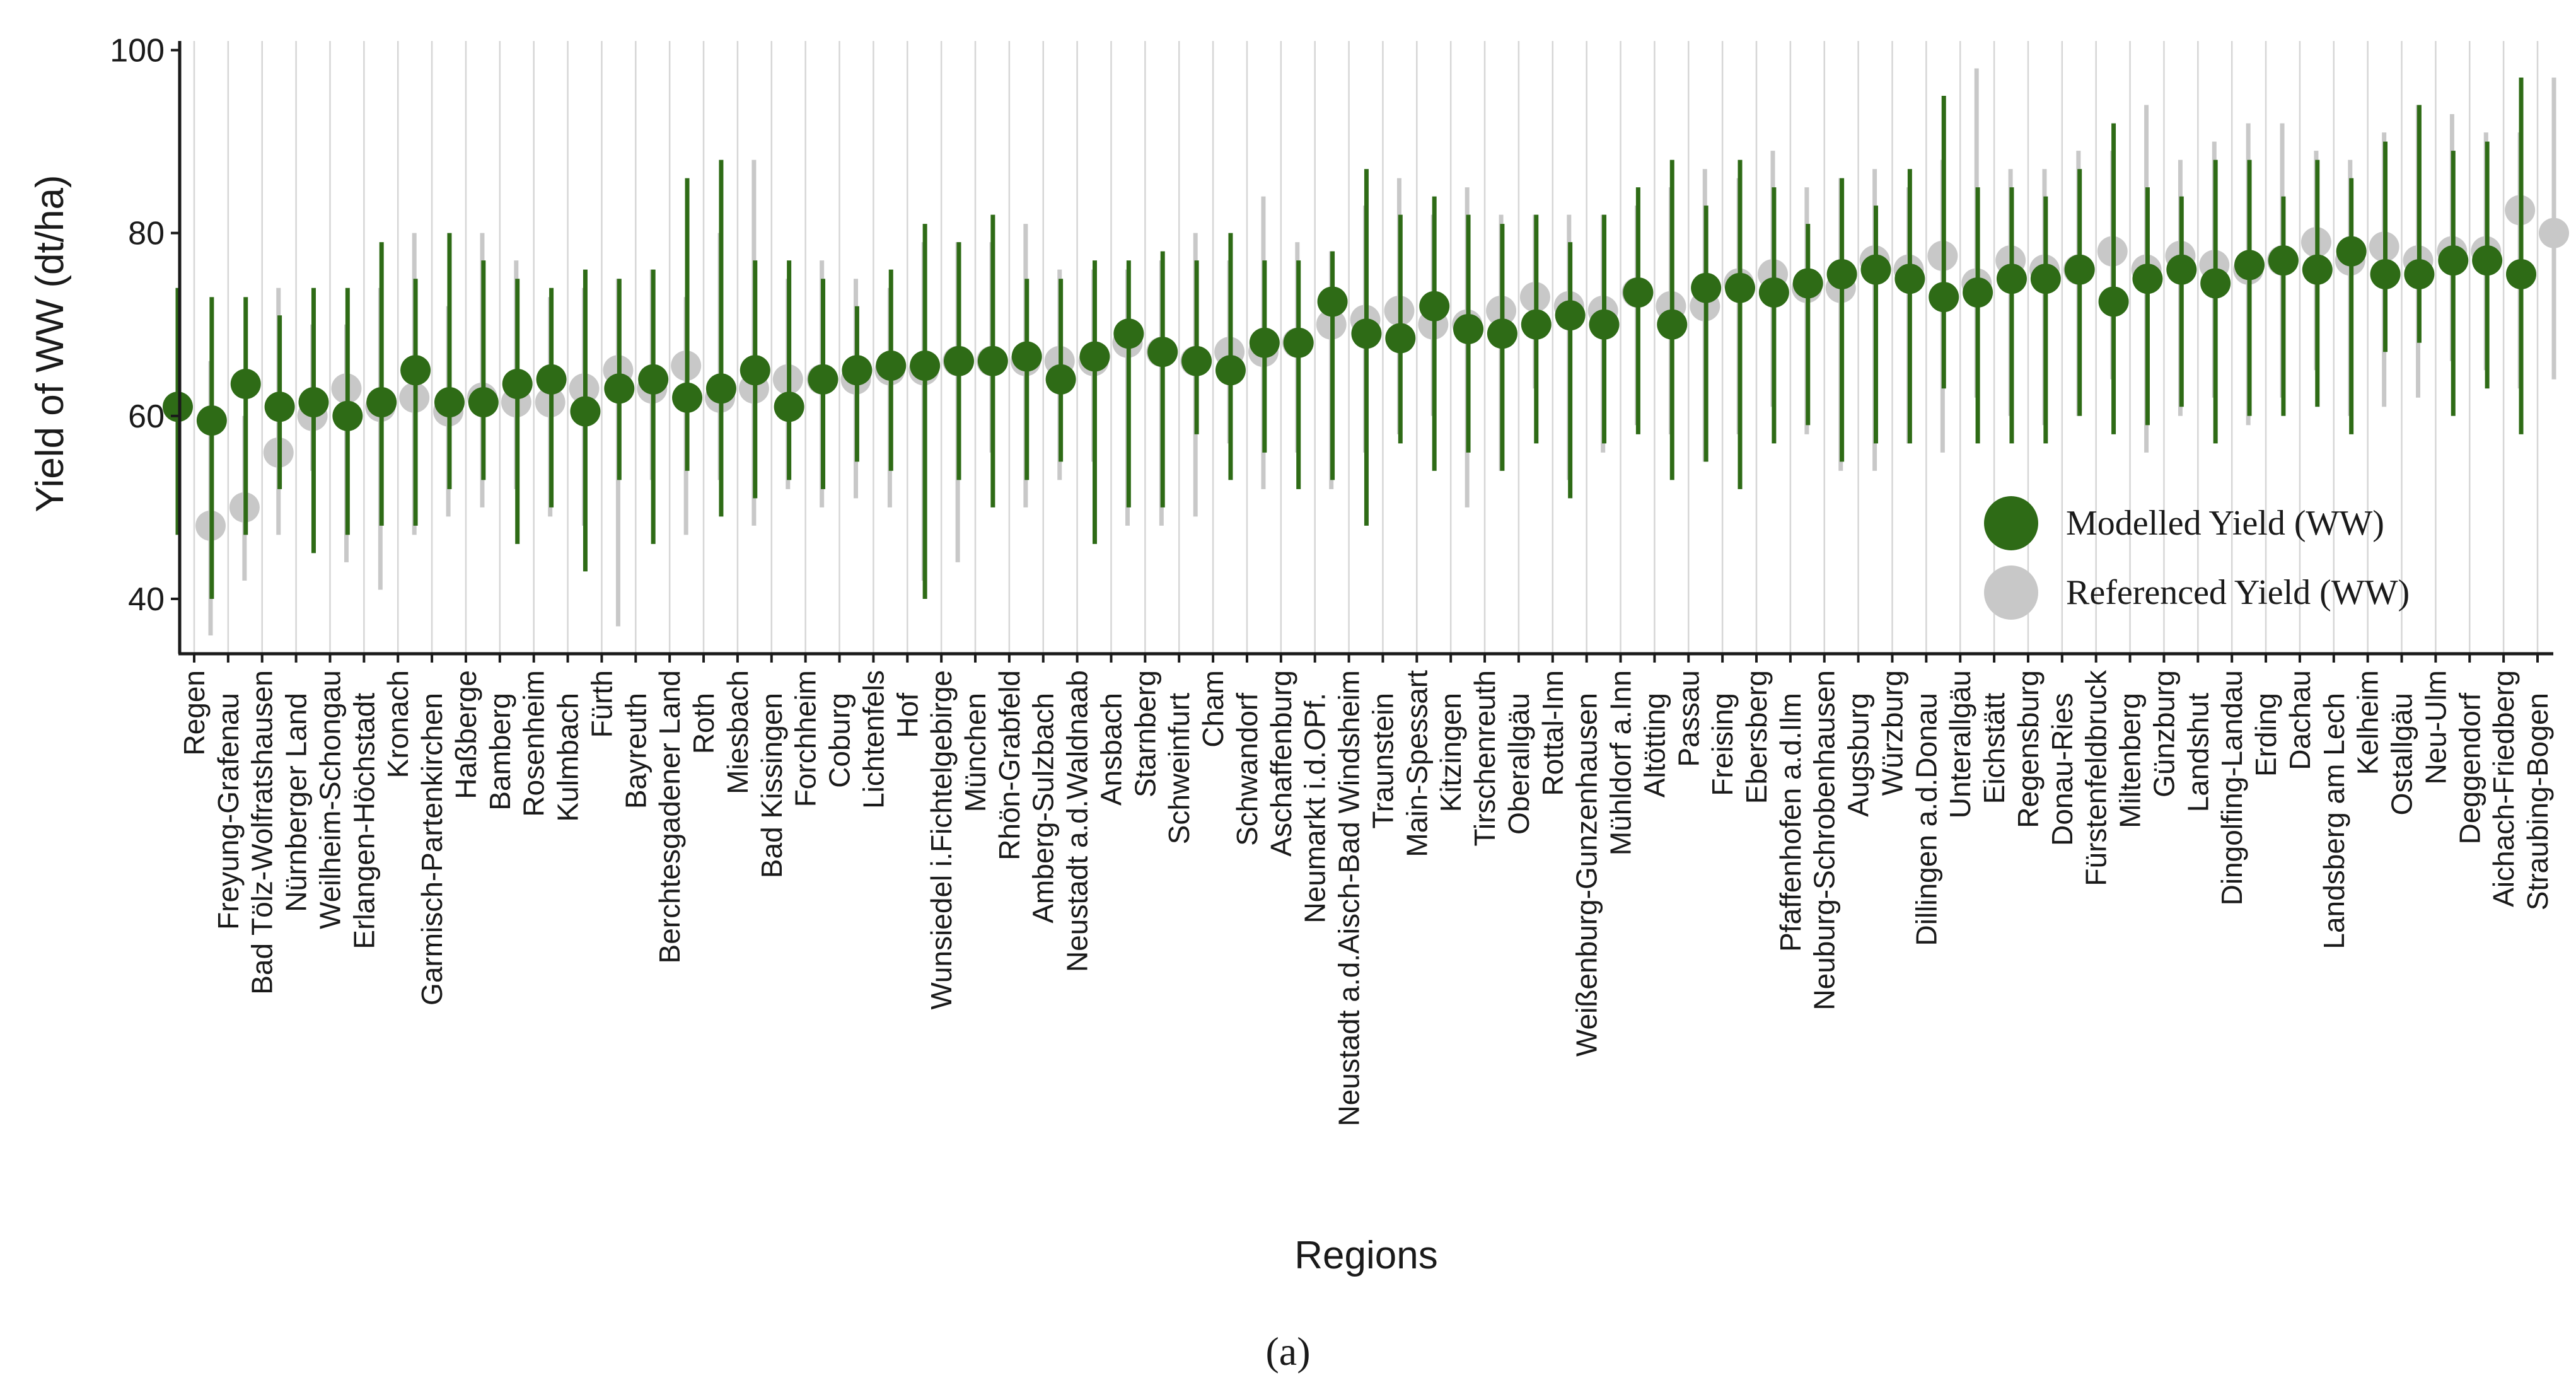 The height and width of the screenshot is (1397, 2576). What do you see at coordinates (1316, 808) in the screenshot?
I see `x-tick-label: Neumarkt i.d.OPf.` at bounding box center [1316, 808].